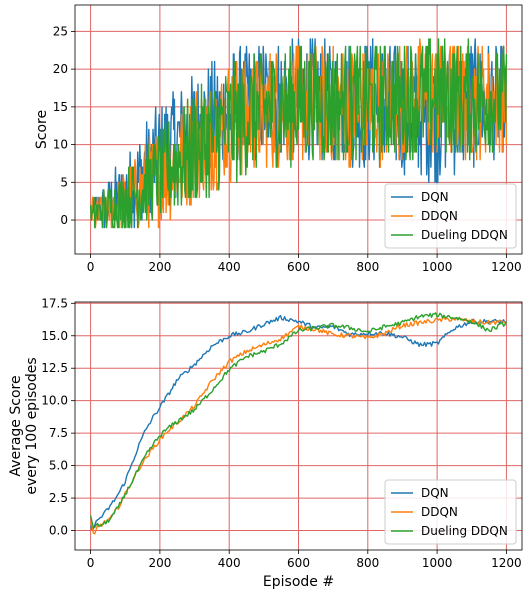  Describe the element at coordinates (58, 466) in the screenshot. I see `y-tick-label: 5.0` at that location.